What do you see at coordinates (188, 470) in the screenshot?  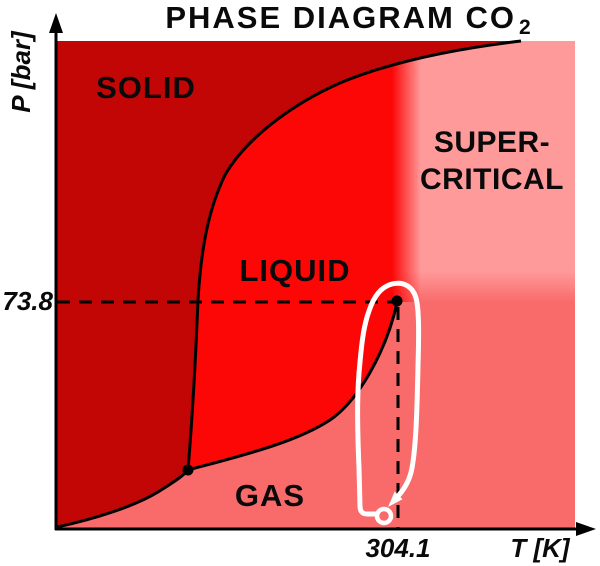 I see `triple-point-dot` at bounding box center [188, 470].